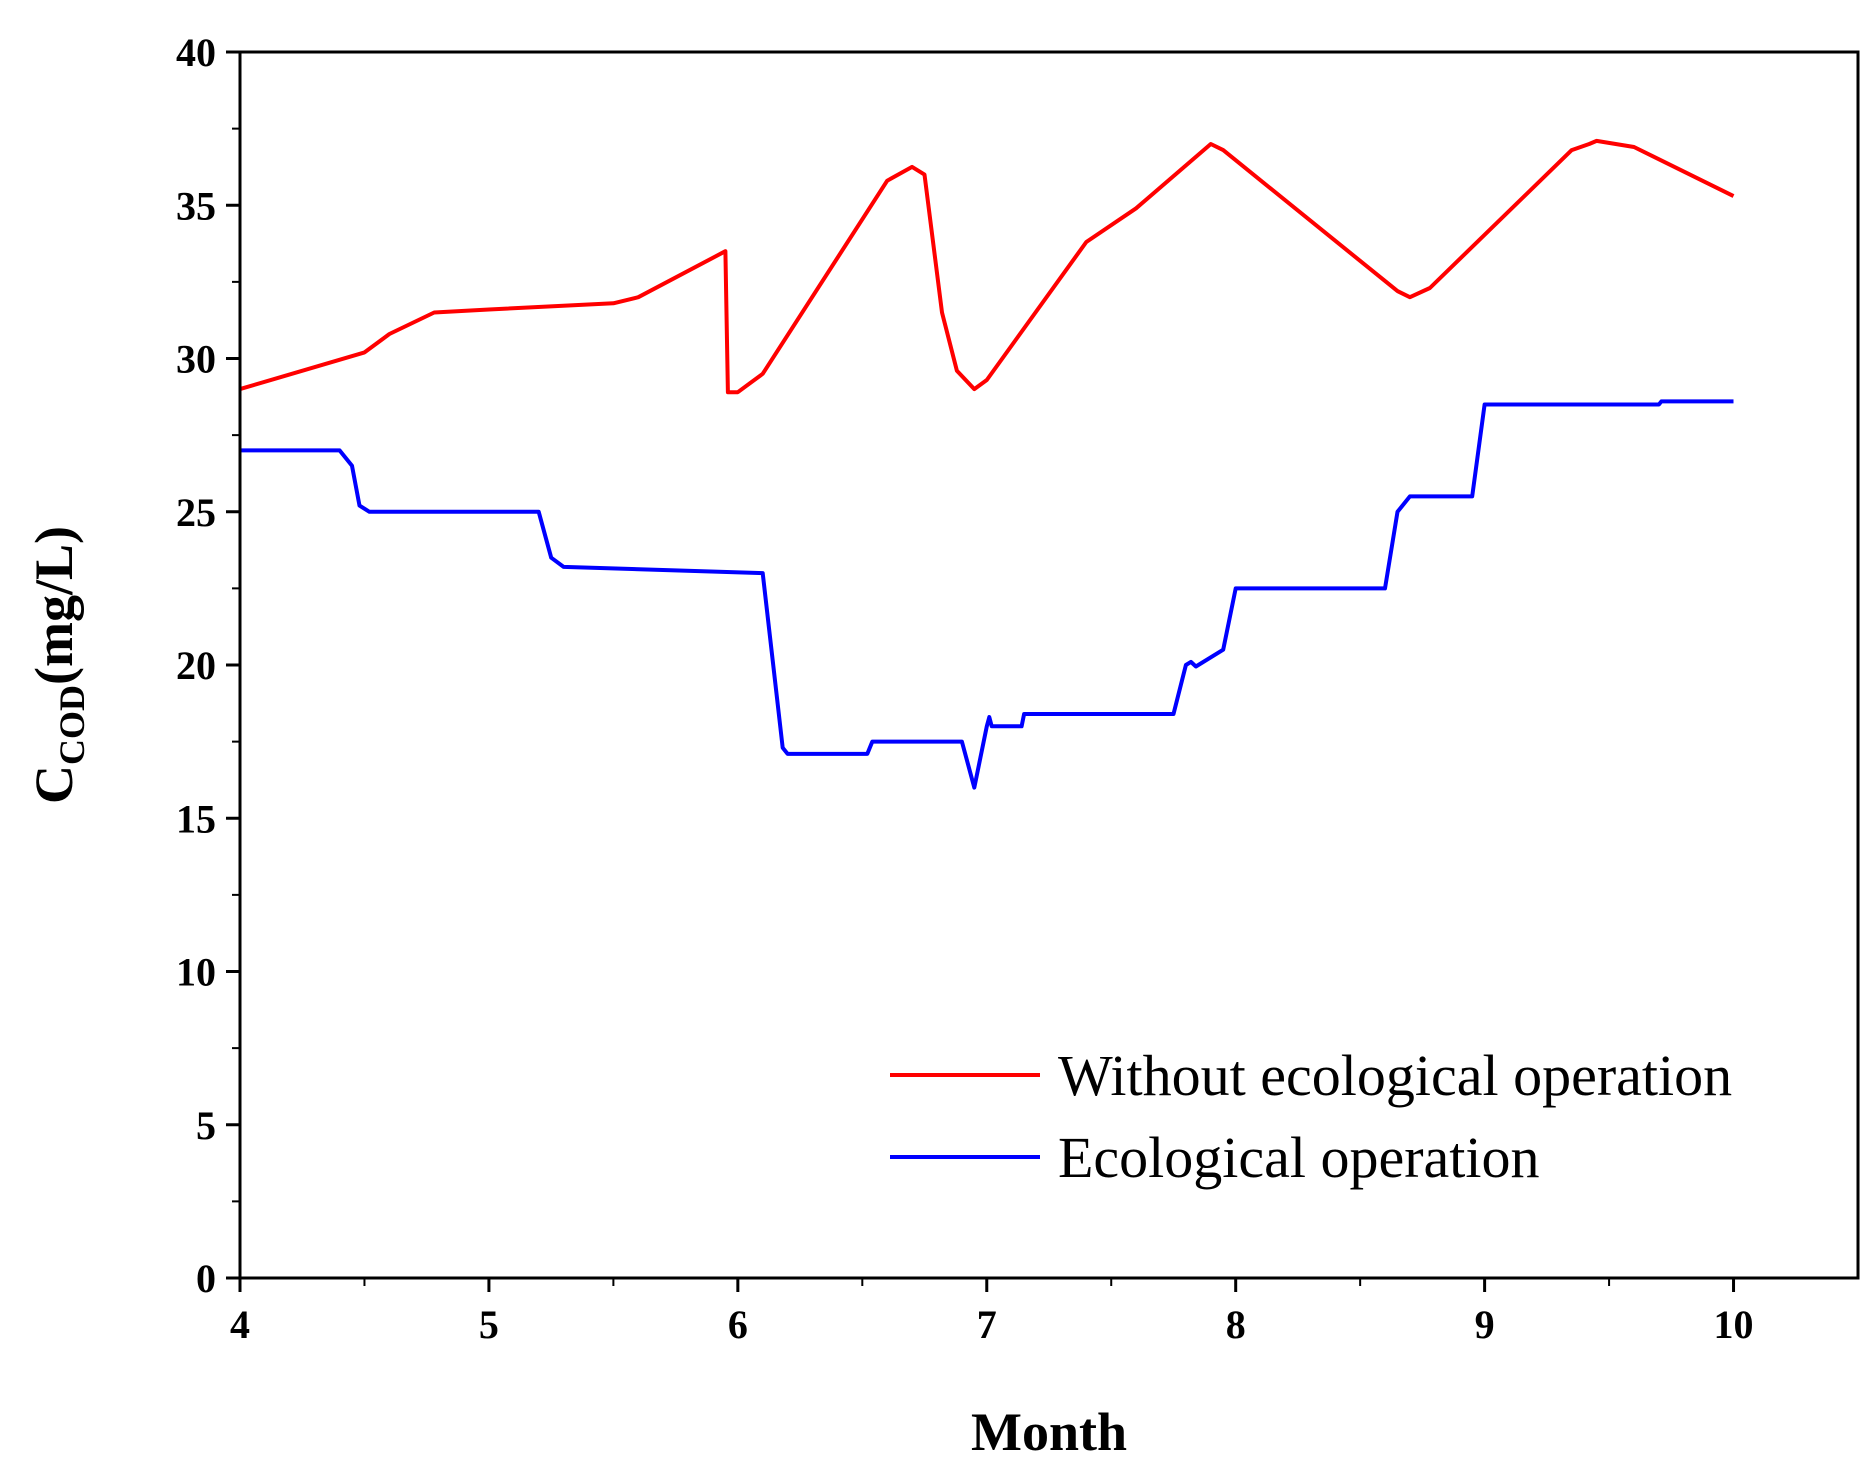 This screenshot has height=1468, width=1876. I want to click on y-axis-title: CCOD(mg/L), so click(58, 665).